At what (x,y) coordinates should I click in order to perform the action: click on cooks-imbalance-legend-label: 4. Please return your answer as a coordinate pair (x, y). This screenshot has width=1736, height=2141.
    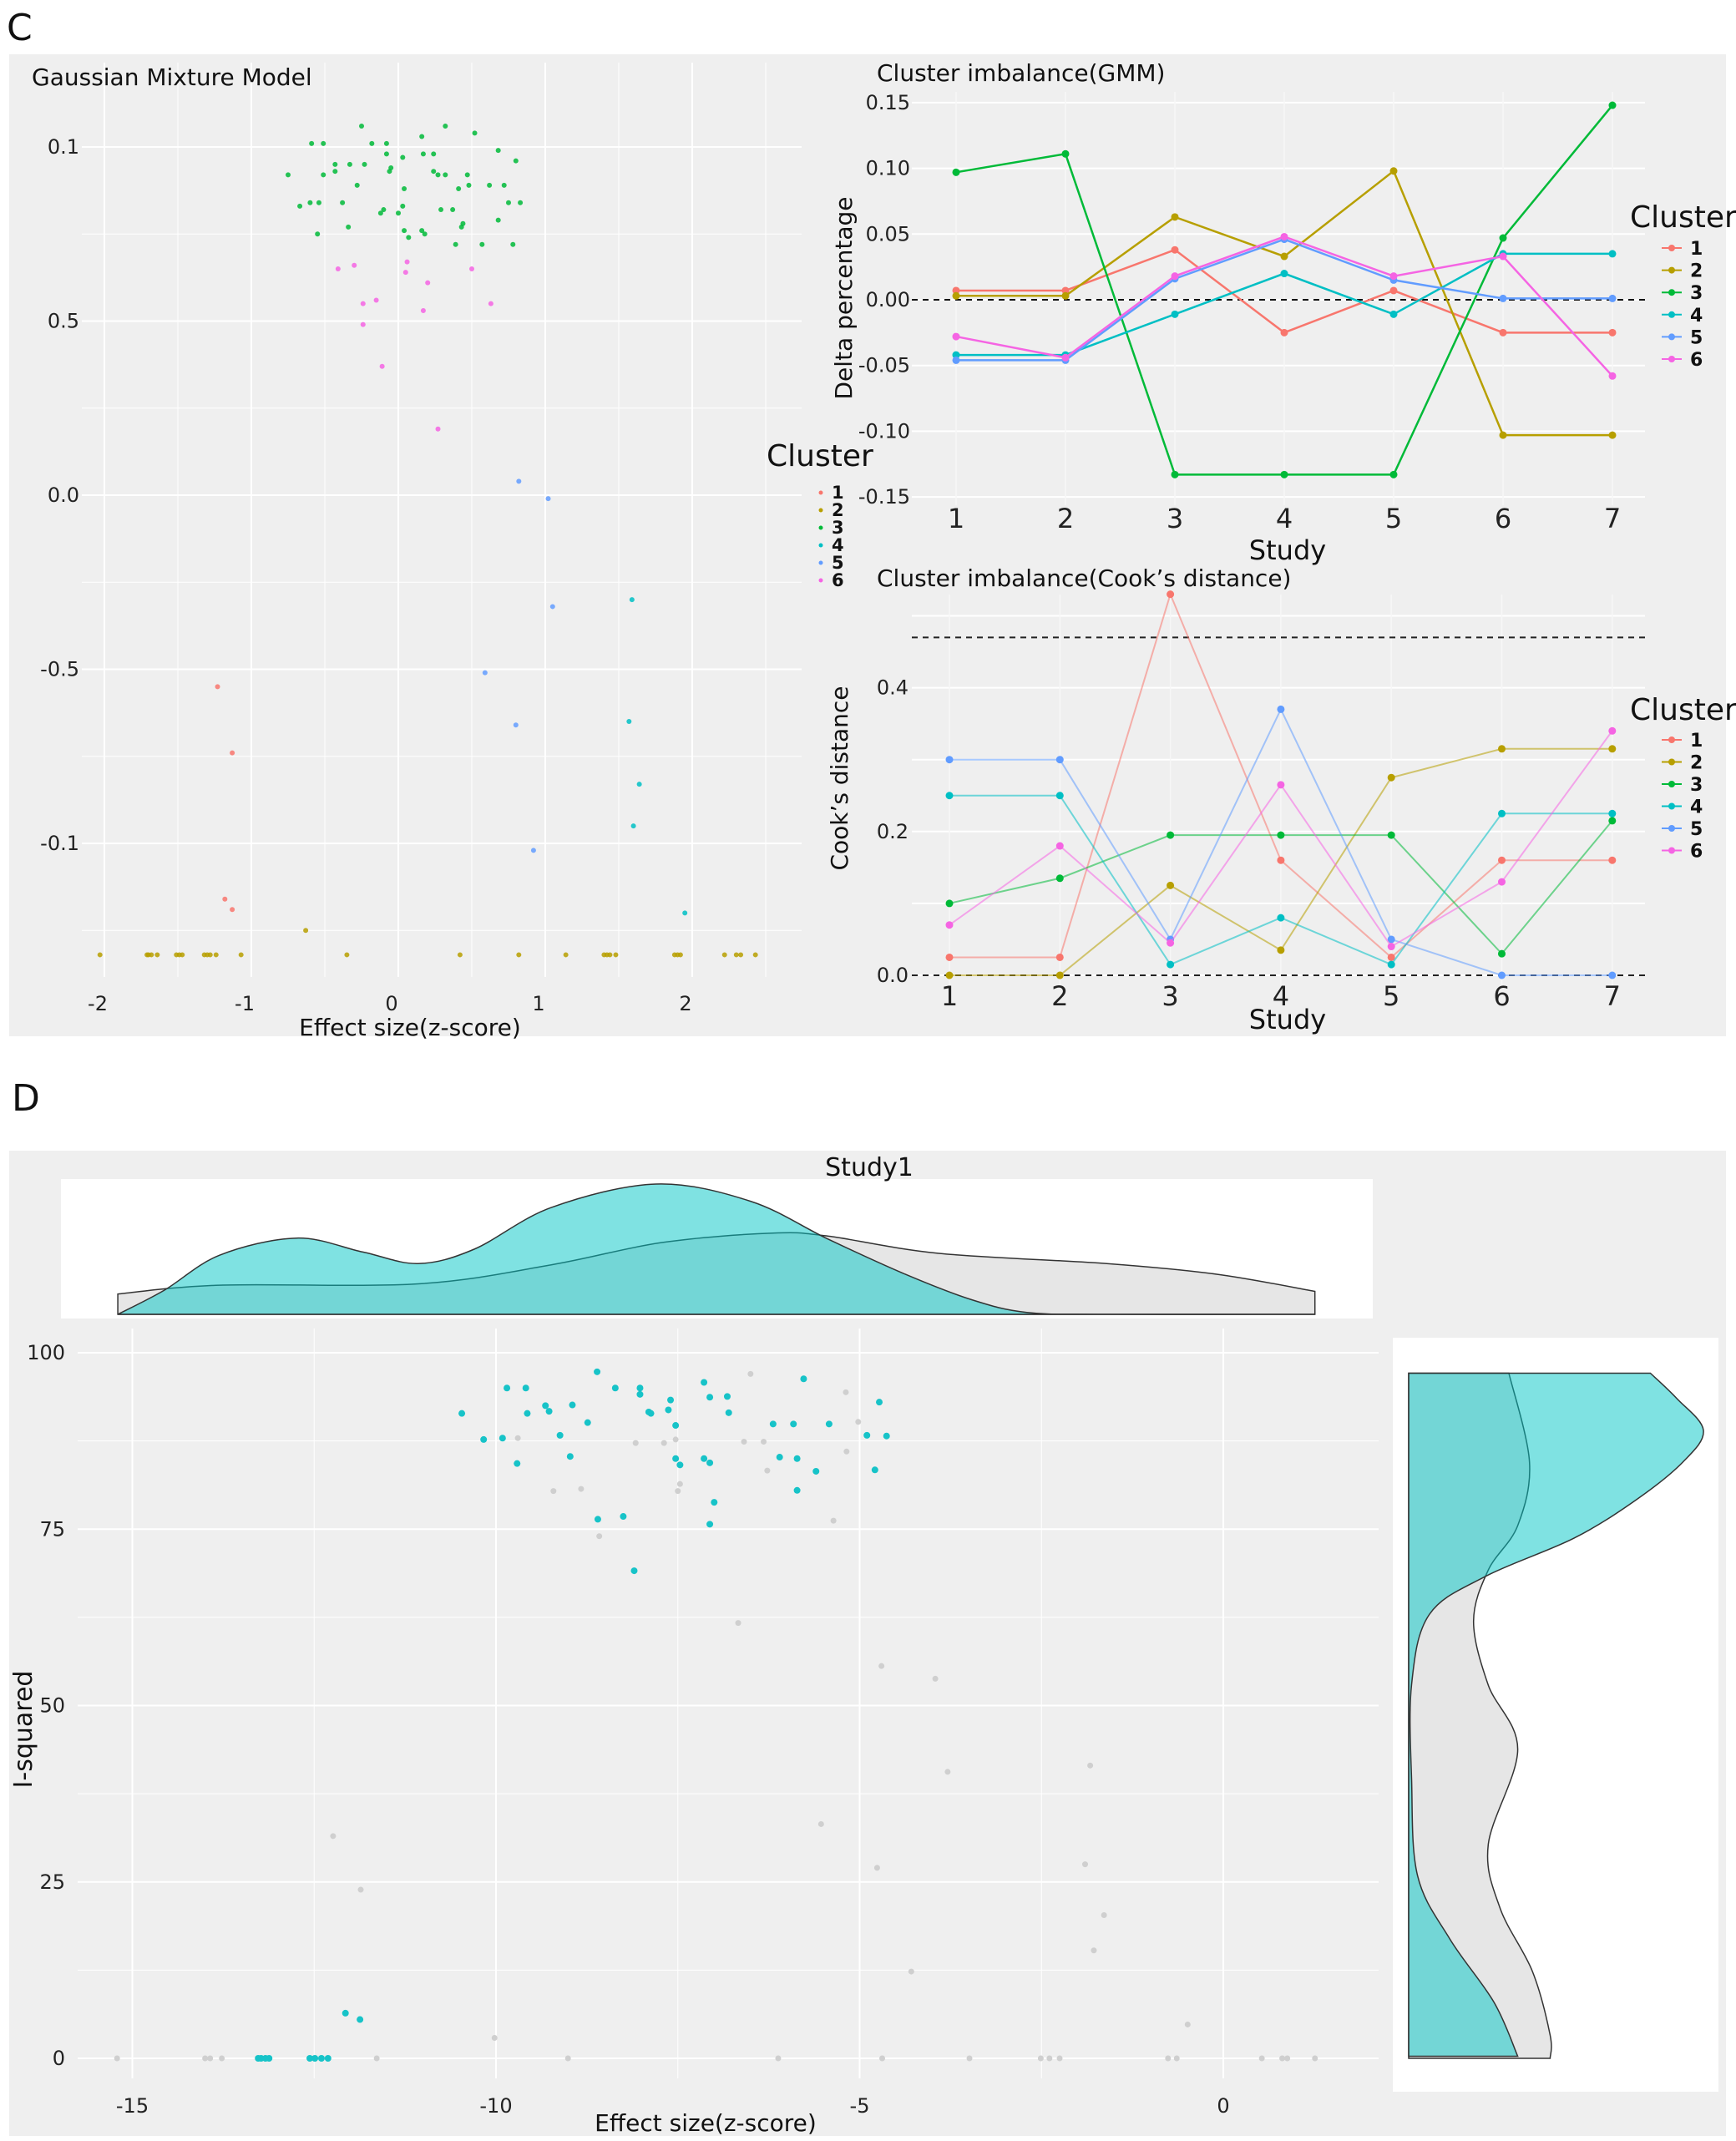
    Looking at the image, I should click on (1696, 807).